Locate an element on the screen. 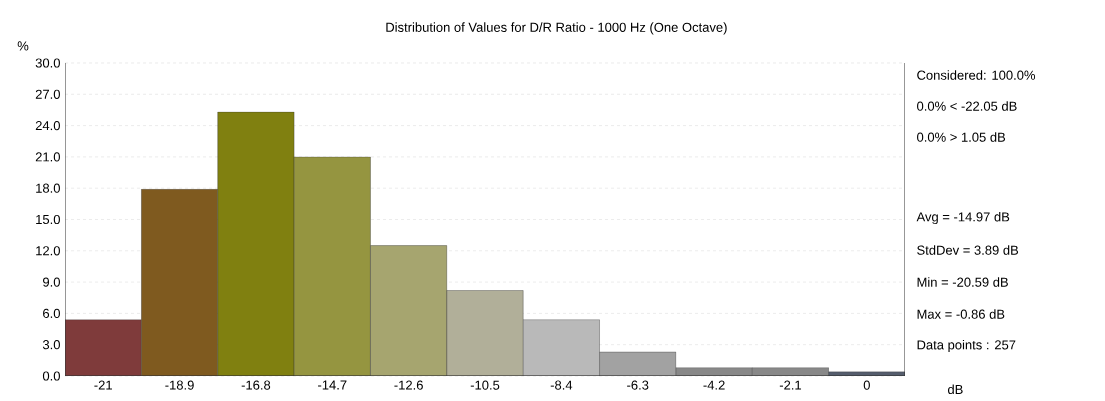 The width and height of the screenshot is (1105, 401). x-tick-label: -4.2 is located at coordinates (714, 385).